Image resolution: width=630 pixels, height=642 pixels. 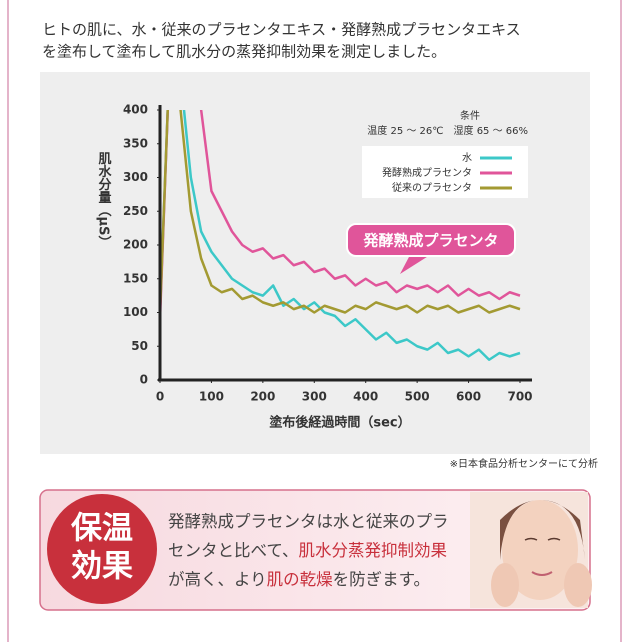 What do you see at coordinates (365, 397) in the screenshot?
I see `x-tick-label: 400` at bounding box center [365, 397].